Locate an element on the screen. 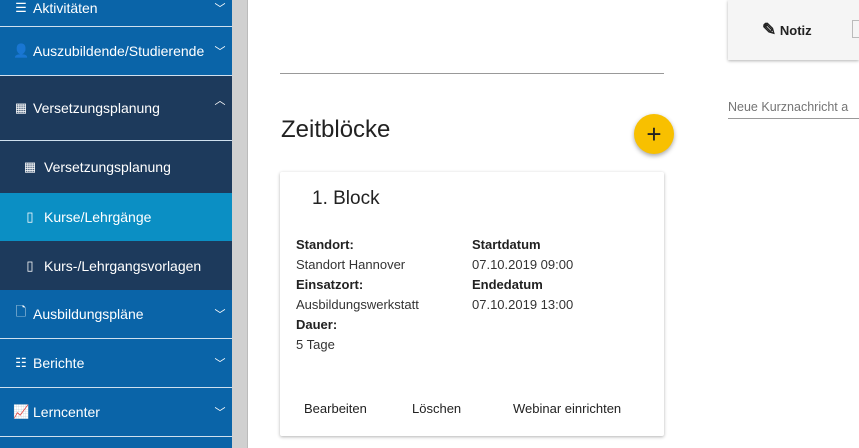  sidebar-subitem-kurse: ▯ Kurse/Lehrgänge is located at coordinates (116, 217).